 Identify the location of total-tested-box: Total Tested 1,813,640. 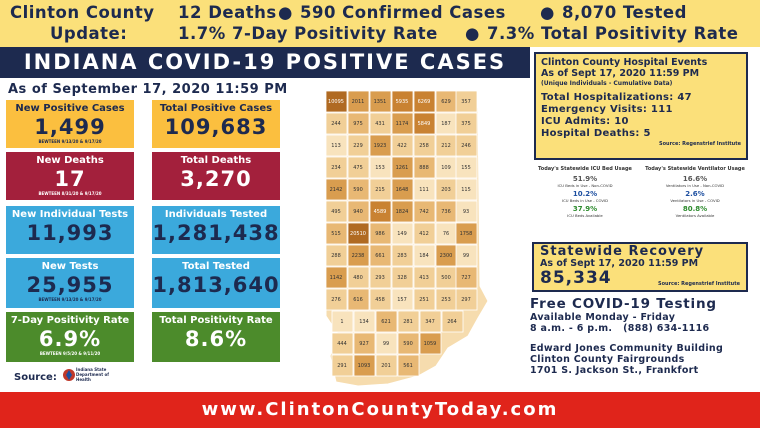
(216, 283).